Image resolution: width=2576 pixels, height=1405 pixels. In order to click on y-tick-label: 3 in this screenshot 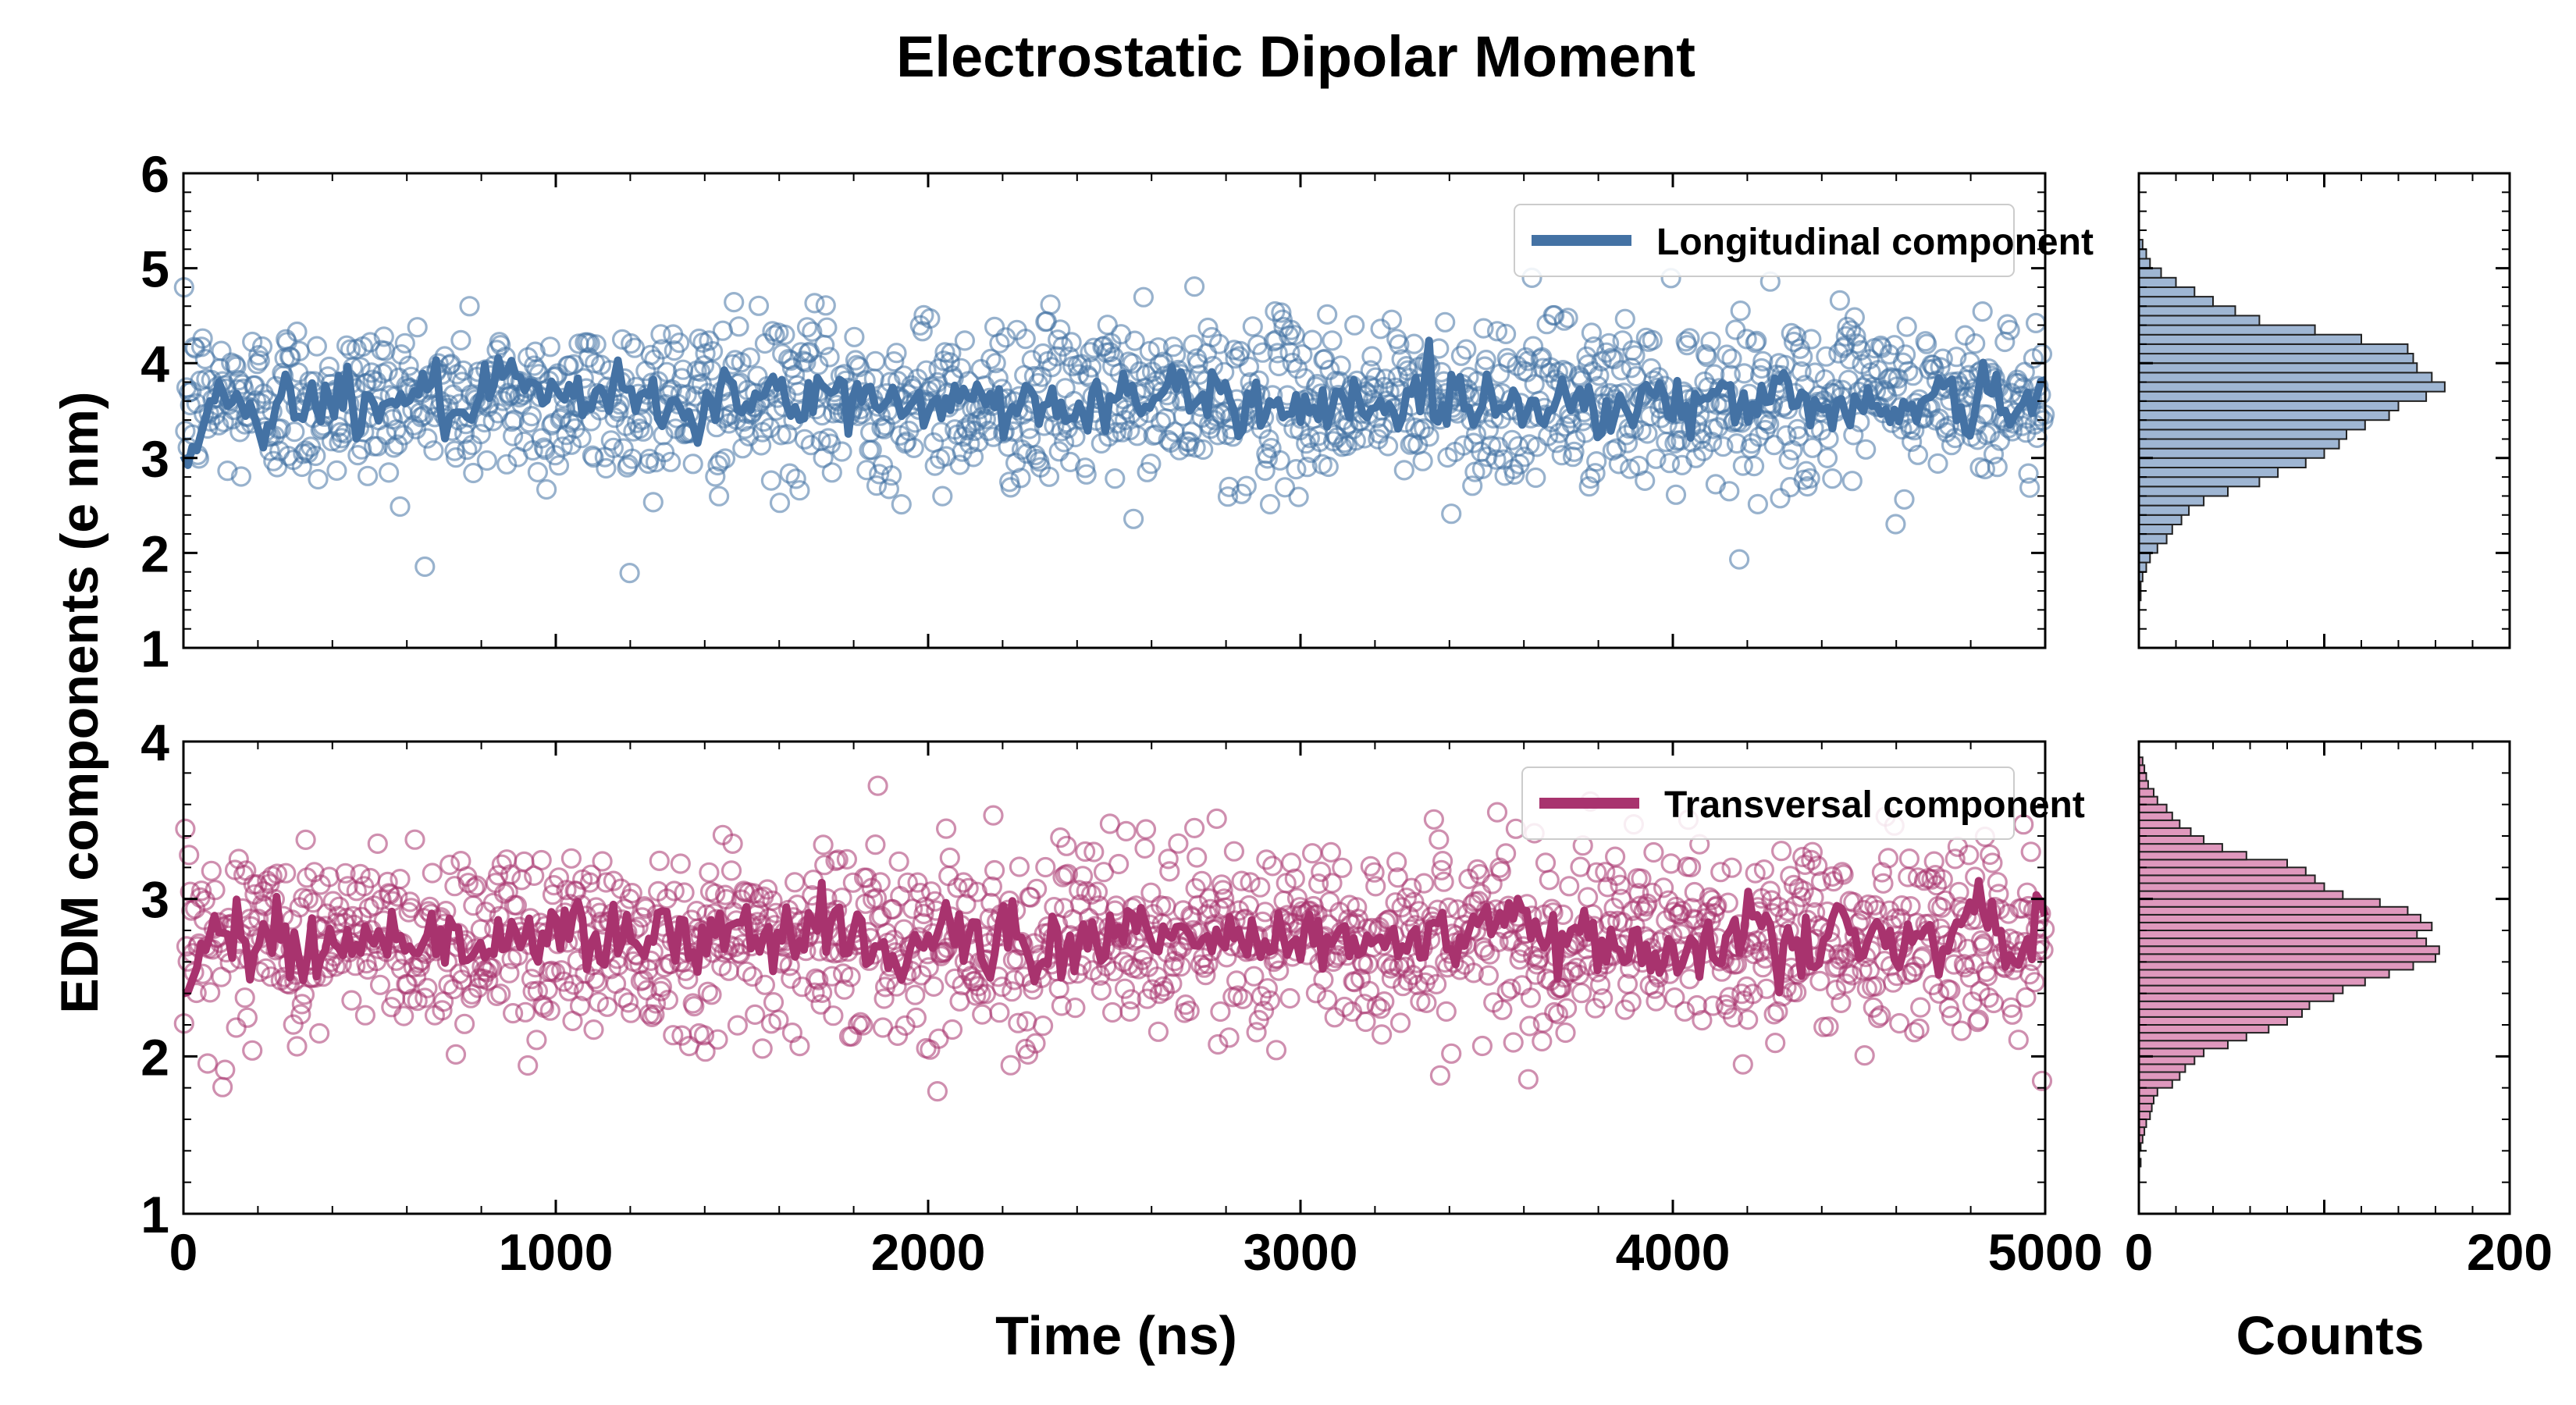, I will do `click(155, 900)`.